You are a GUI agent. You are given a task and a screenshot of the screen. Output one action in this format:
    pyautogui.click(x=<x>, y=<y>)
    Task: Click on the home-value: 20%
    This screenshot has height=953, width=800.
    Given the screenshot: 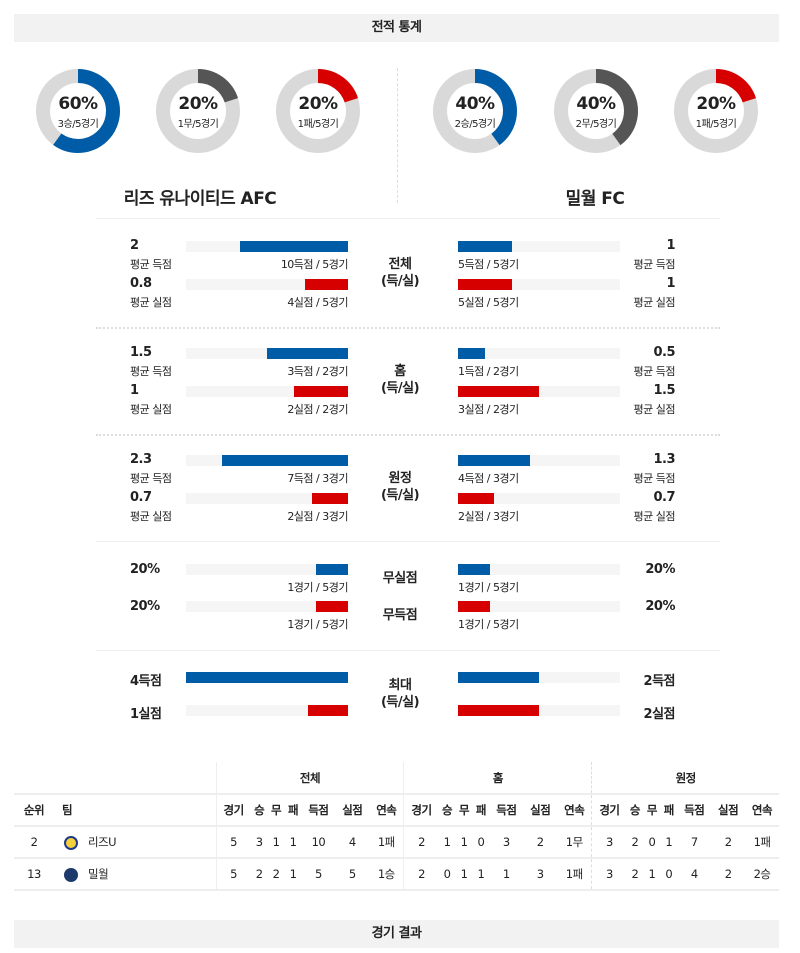 What is the action you would take?
    pyautogui.click(x=145, y=606)
    